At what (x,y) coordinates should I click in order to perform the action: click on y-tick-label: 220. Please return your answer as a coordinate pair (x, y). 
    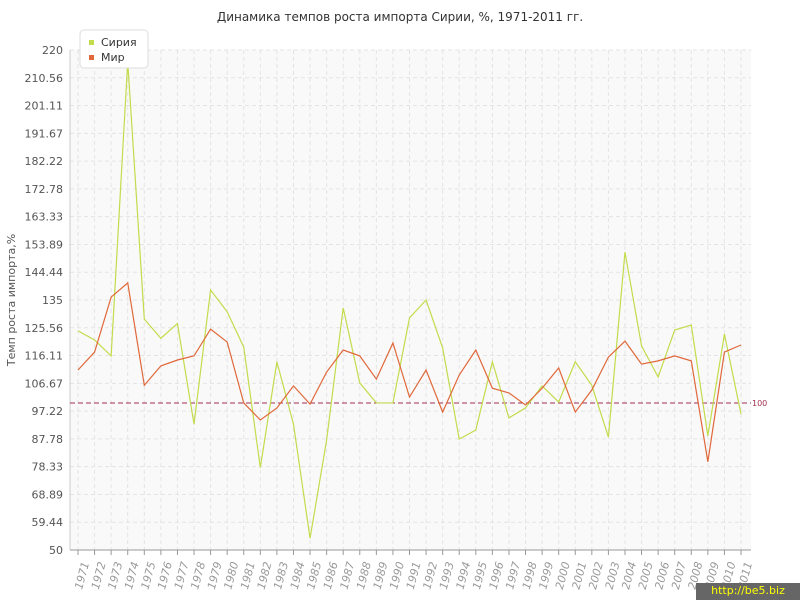
    Looking at the image, I should click on (52, 50).